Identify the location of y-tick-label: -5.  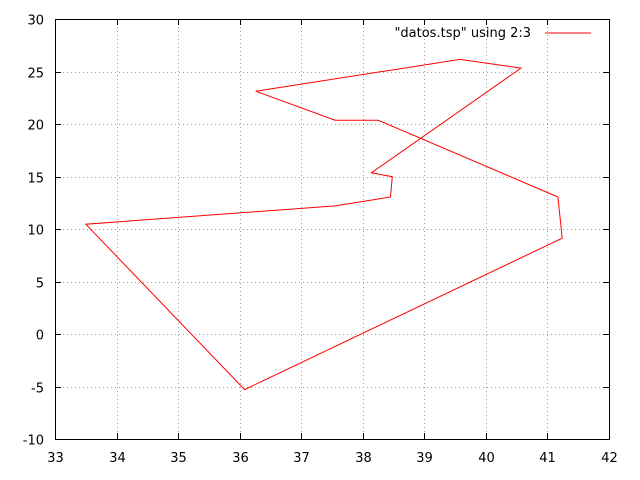
(37, 389).